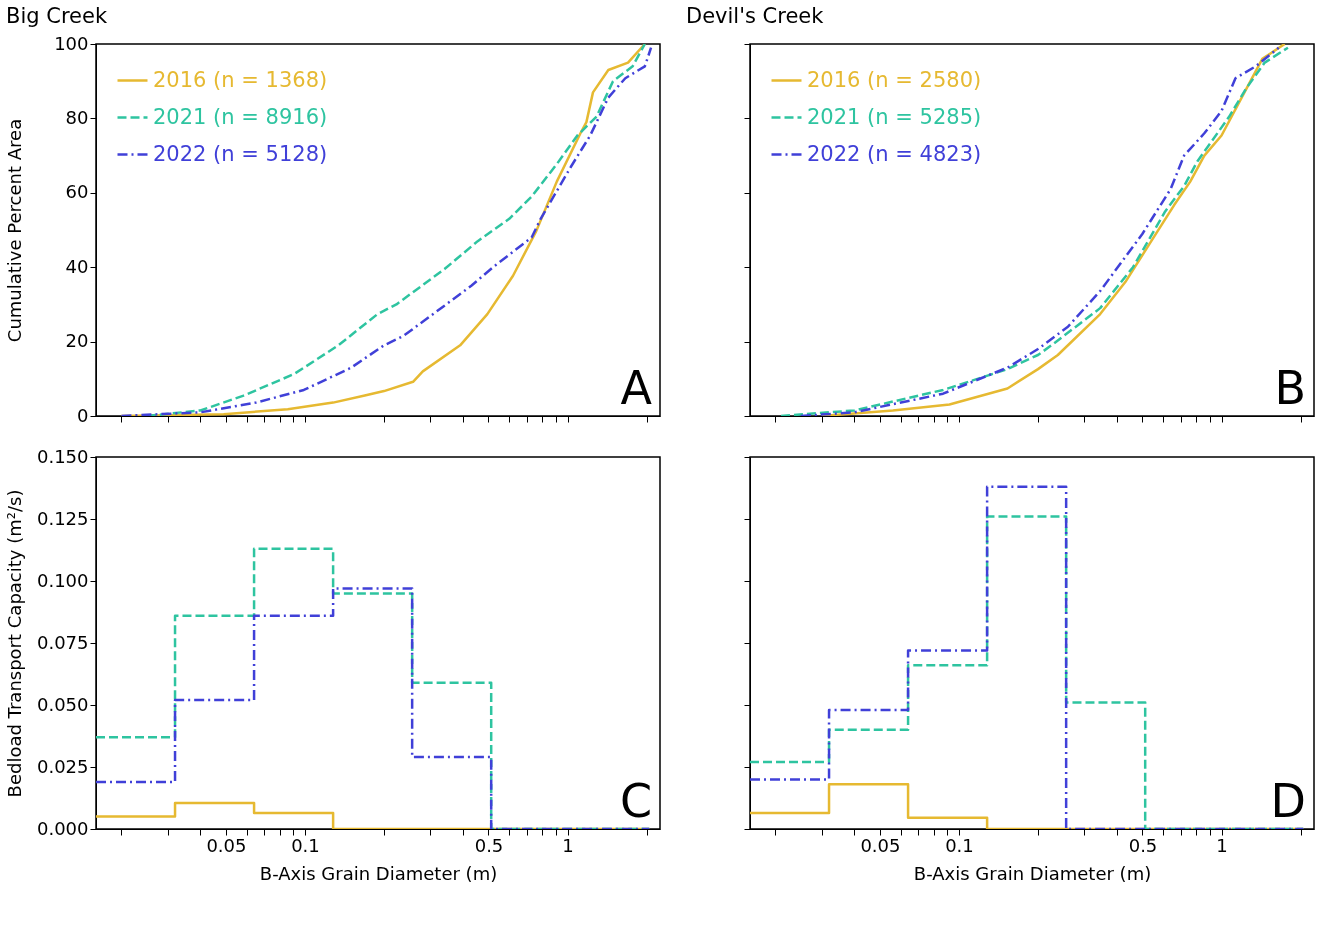  Describe the element at coordinates (14, 643) in the screenshot. I see `y-axis-title: Bedload Transport Capacity (m²/s)` at that location.